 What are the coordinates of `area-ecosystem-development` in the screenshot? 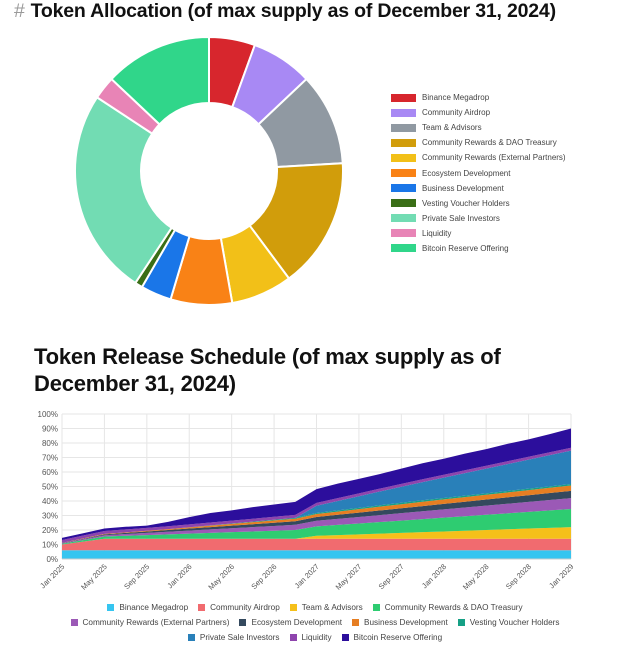 It's located at (316, 517).